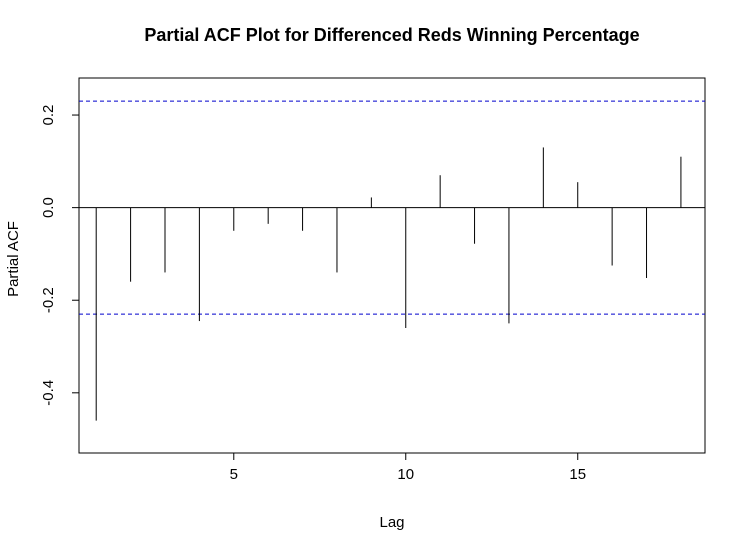  I want to click on y-axis-label: Partial ACF, so click(13, 259).